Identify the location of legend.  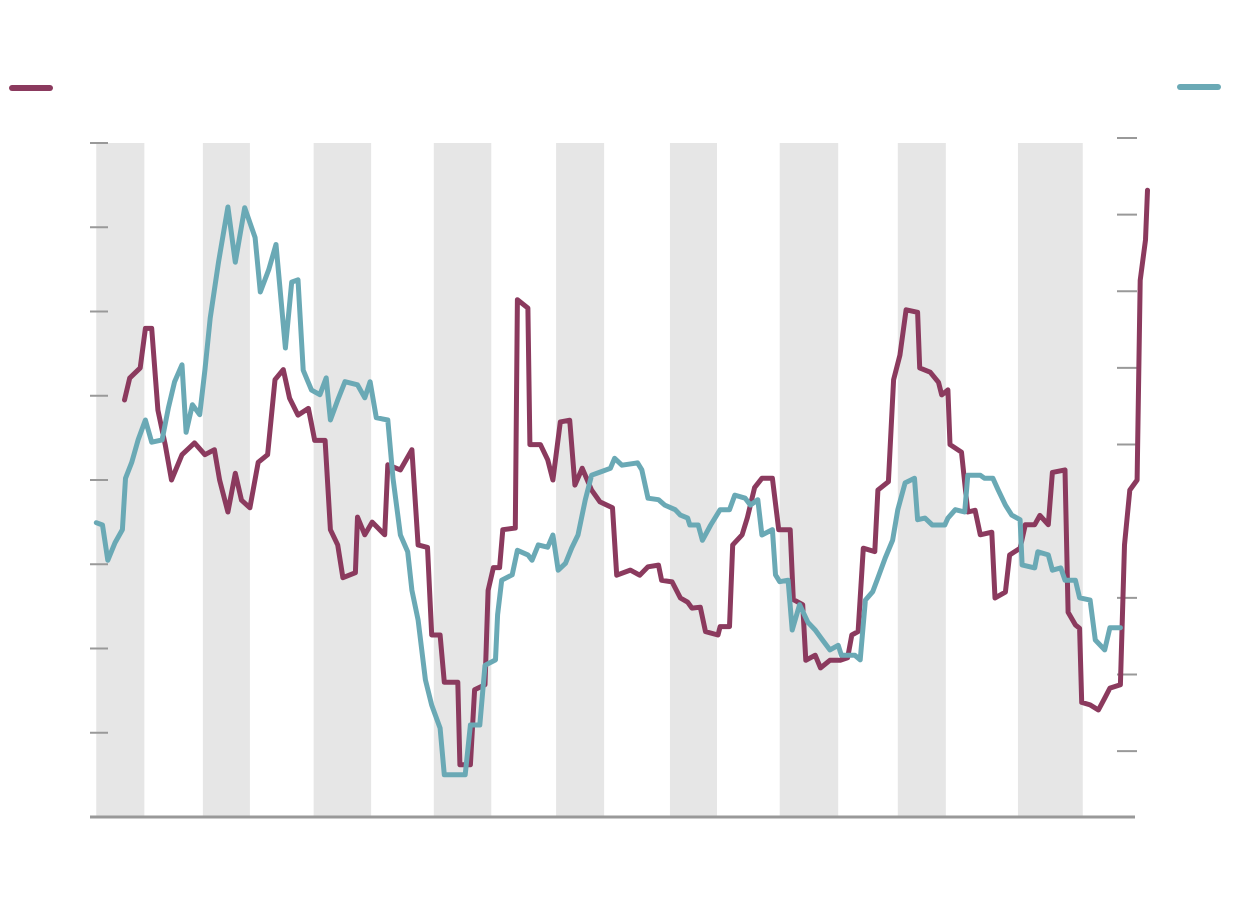
(615, 87).